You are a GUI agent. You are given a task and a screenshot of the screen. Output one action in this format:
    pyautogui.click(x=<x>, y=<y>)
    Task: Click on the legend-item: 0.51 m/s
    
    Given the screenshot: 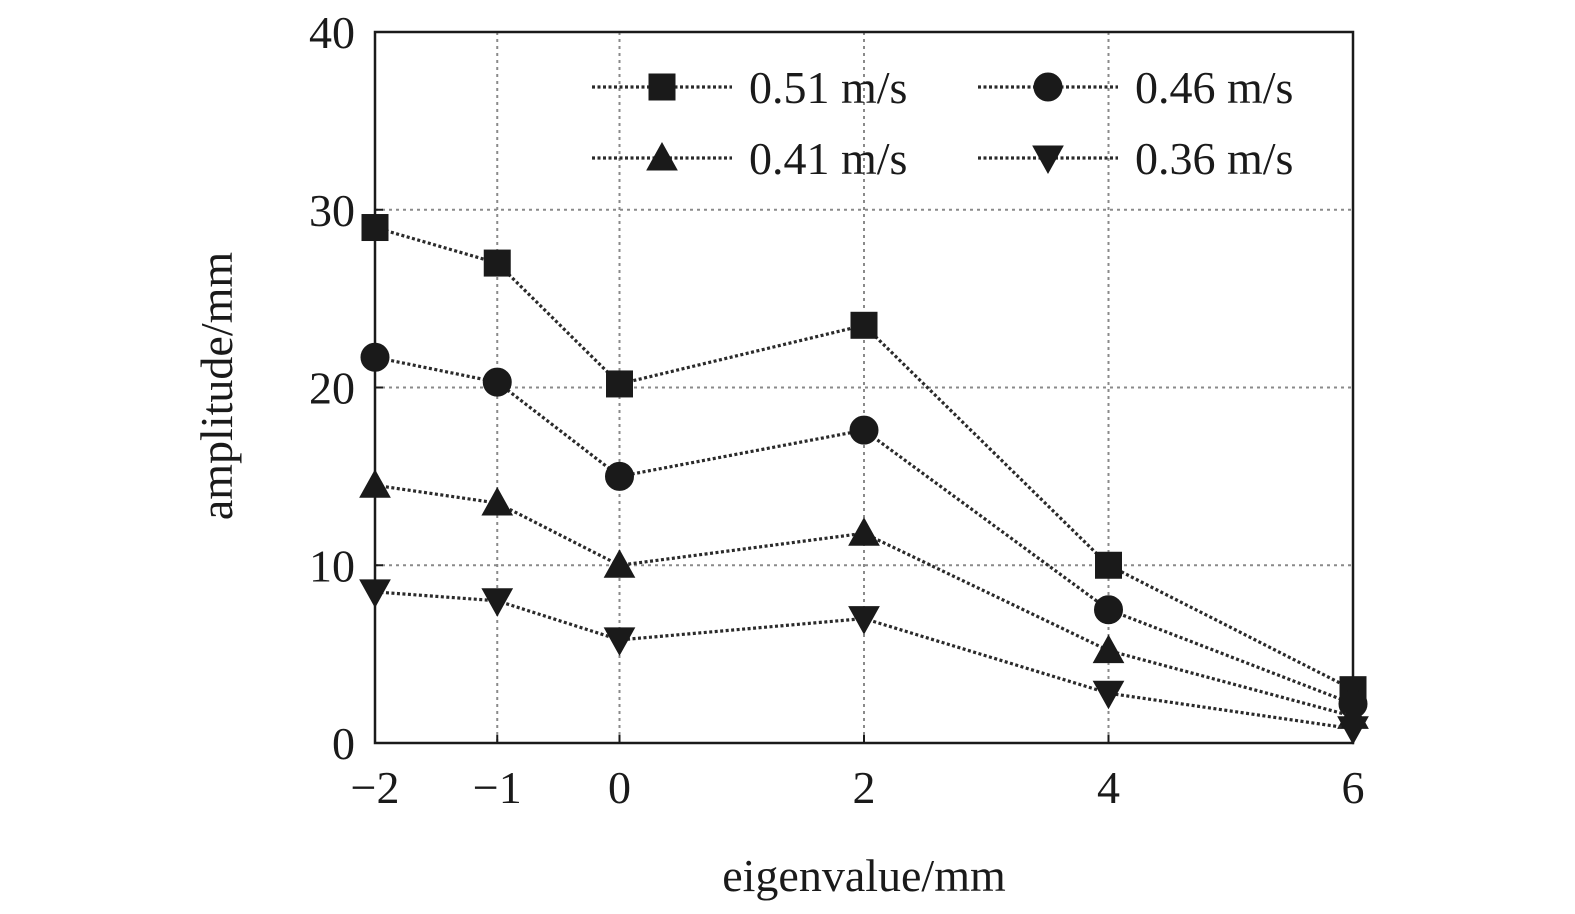 What is the action you would take?
    pyautogui.click(x=749, y=87)
    